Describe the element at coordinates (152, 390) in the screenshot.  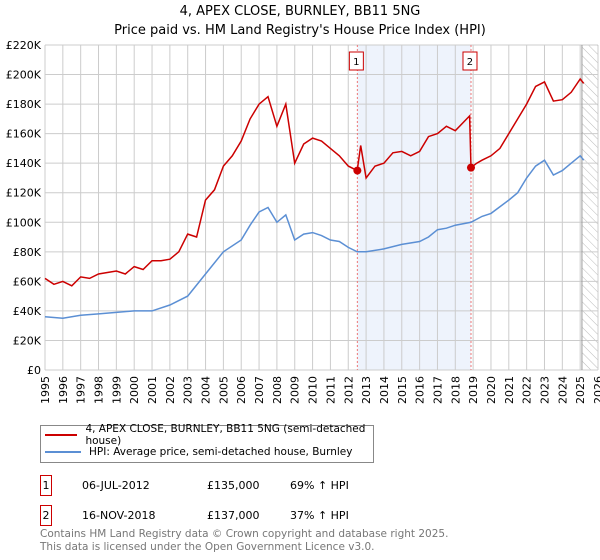
I see `x-tick-label: 2001` at that location.